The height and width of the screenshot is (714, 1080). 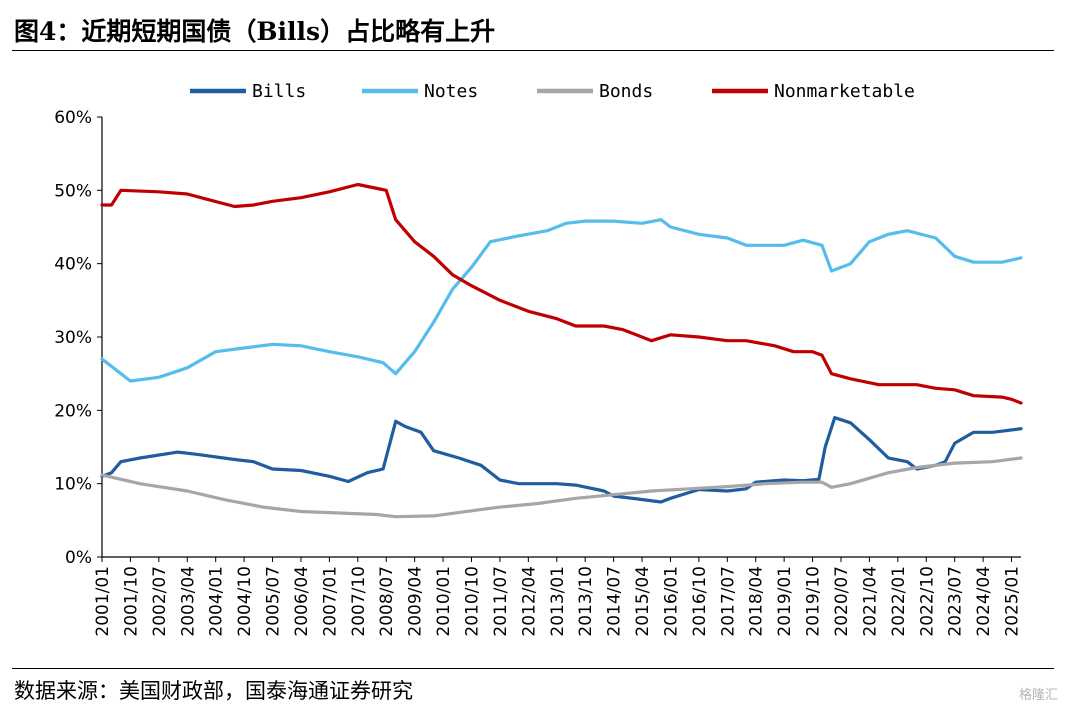 I want to click on y-tick-label: 30%, so click(x=73, y=338).